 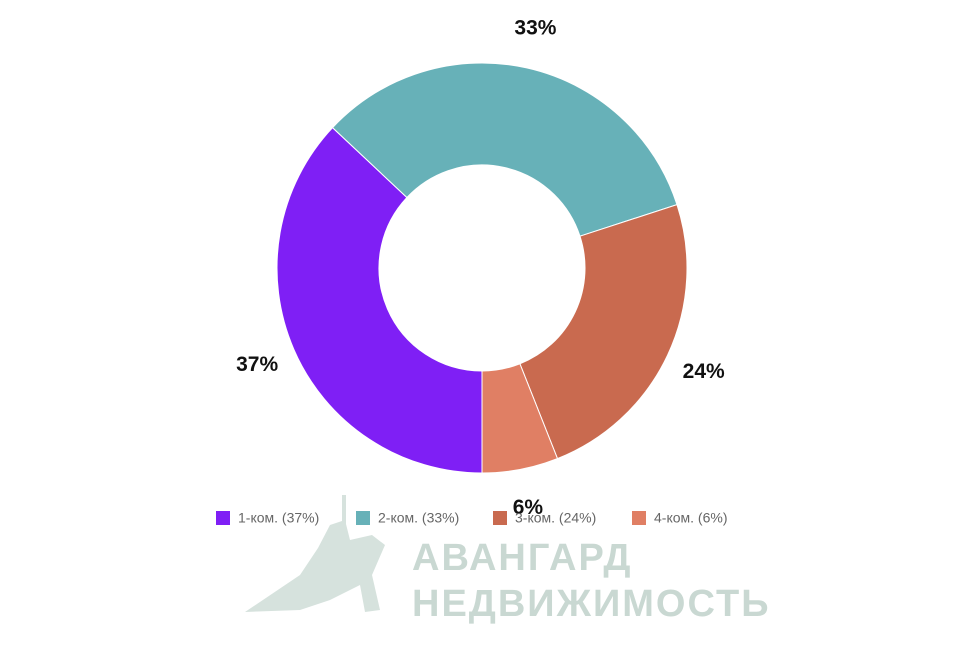 What do you see at coordinates (704, 371) in the screenshot?
I see `data-label: 24%` at bounding box center [704, 371].